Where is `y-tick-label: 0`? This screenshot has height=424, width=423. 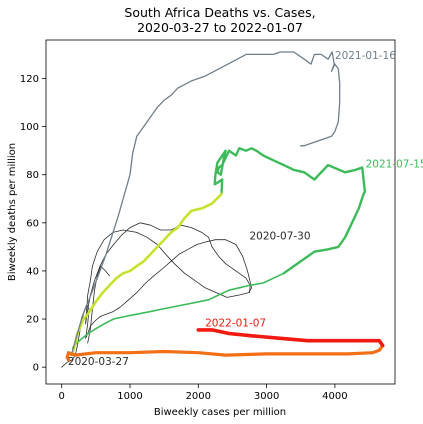 y-tick-label: 0 is located at coordinates (36, 368).